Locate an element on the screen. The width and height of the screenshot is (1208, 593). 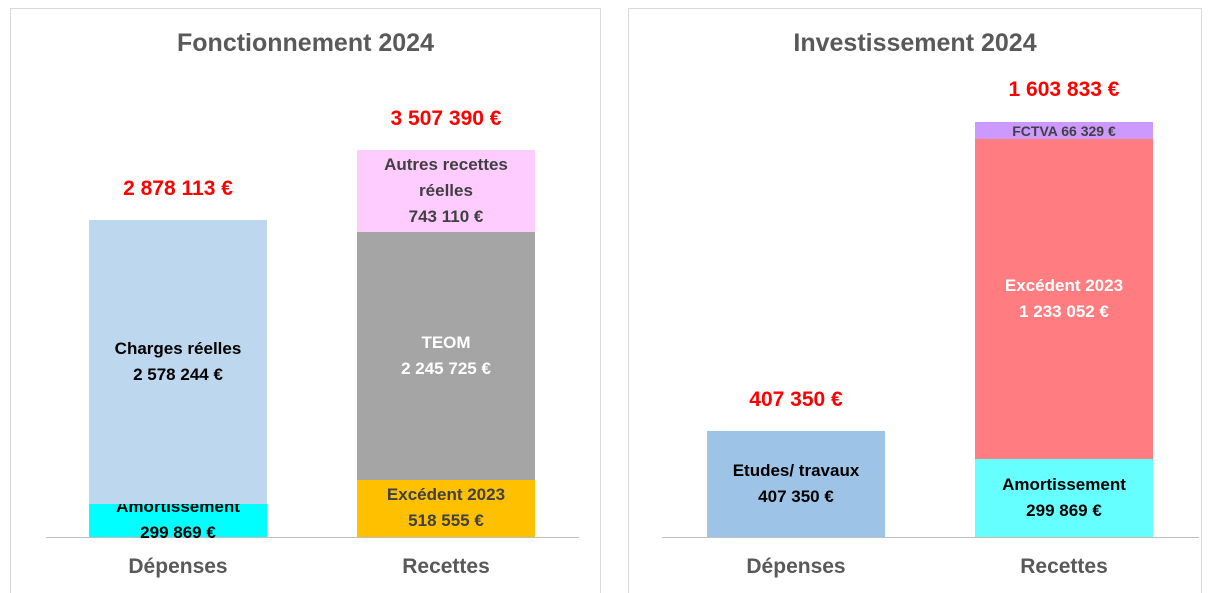
total-label: 3 507 390 € is located at coordinates (446, 119).